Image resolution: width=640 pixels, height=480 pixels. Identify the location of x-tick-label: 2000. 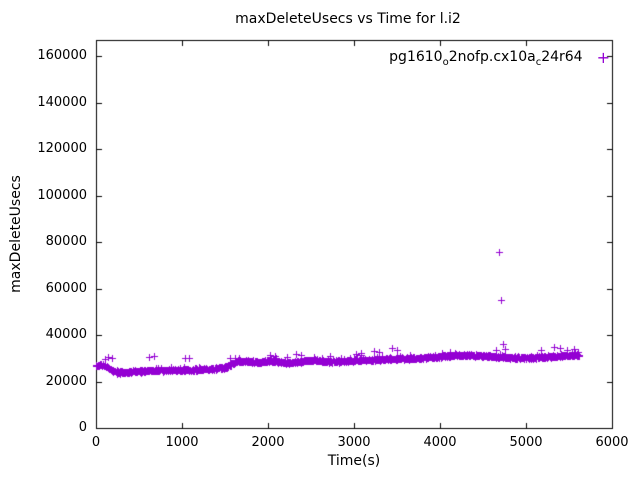
(268, 442).